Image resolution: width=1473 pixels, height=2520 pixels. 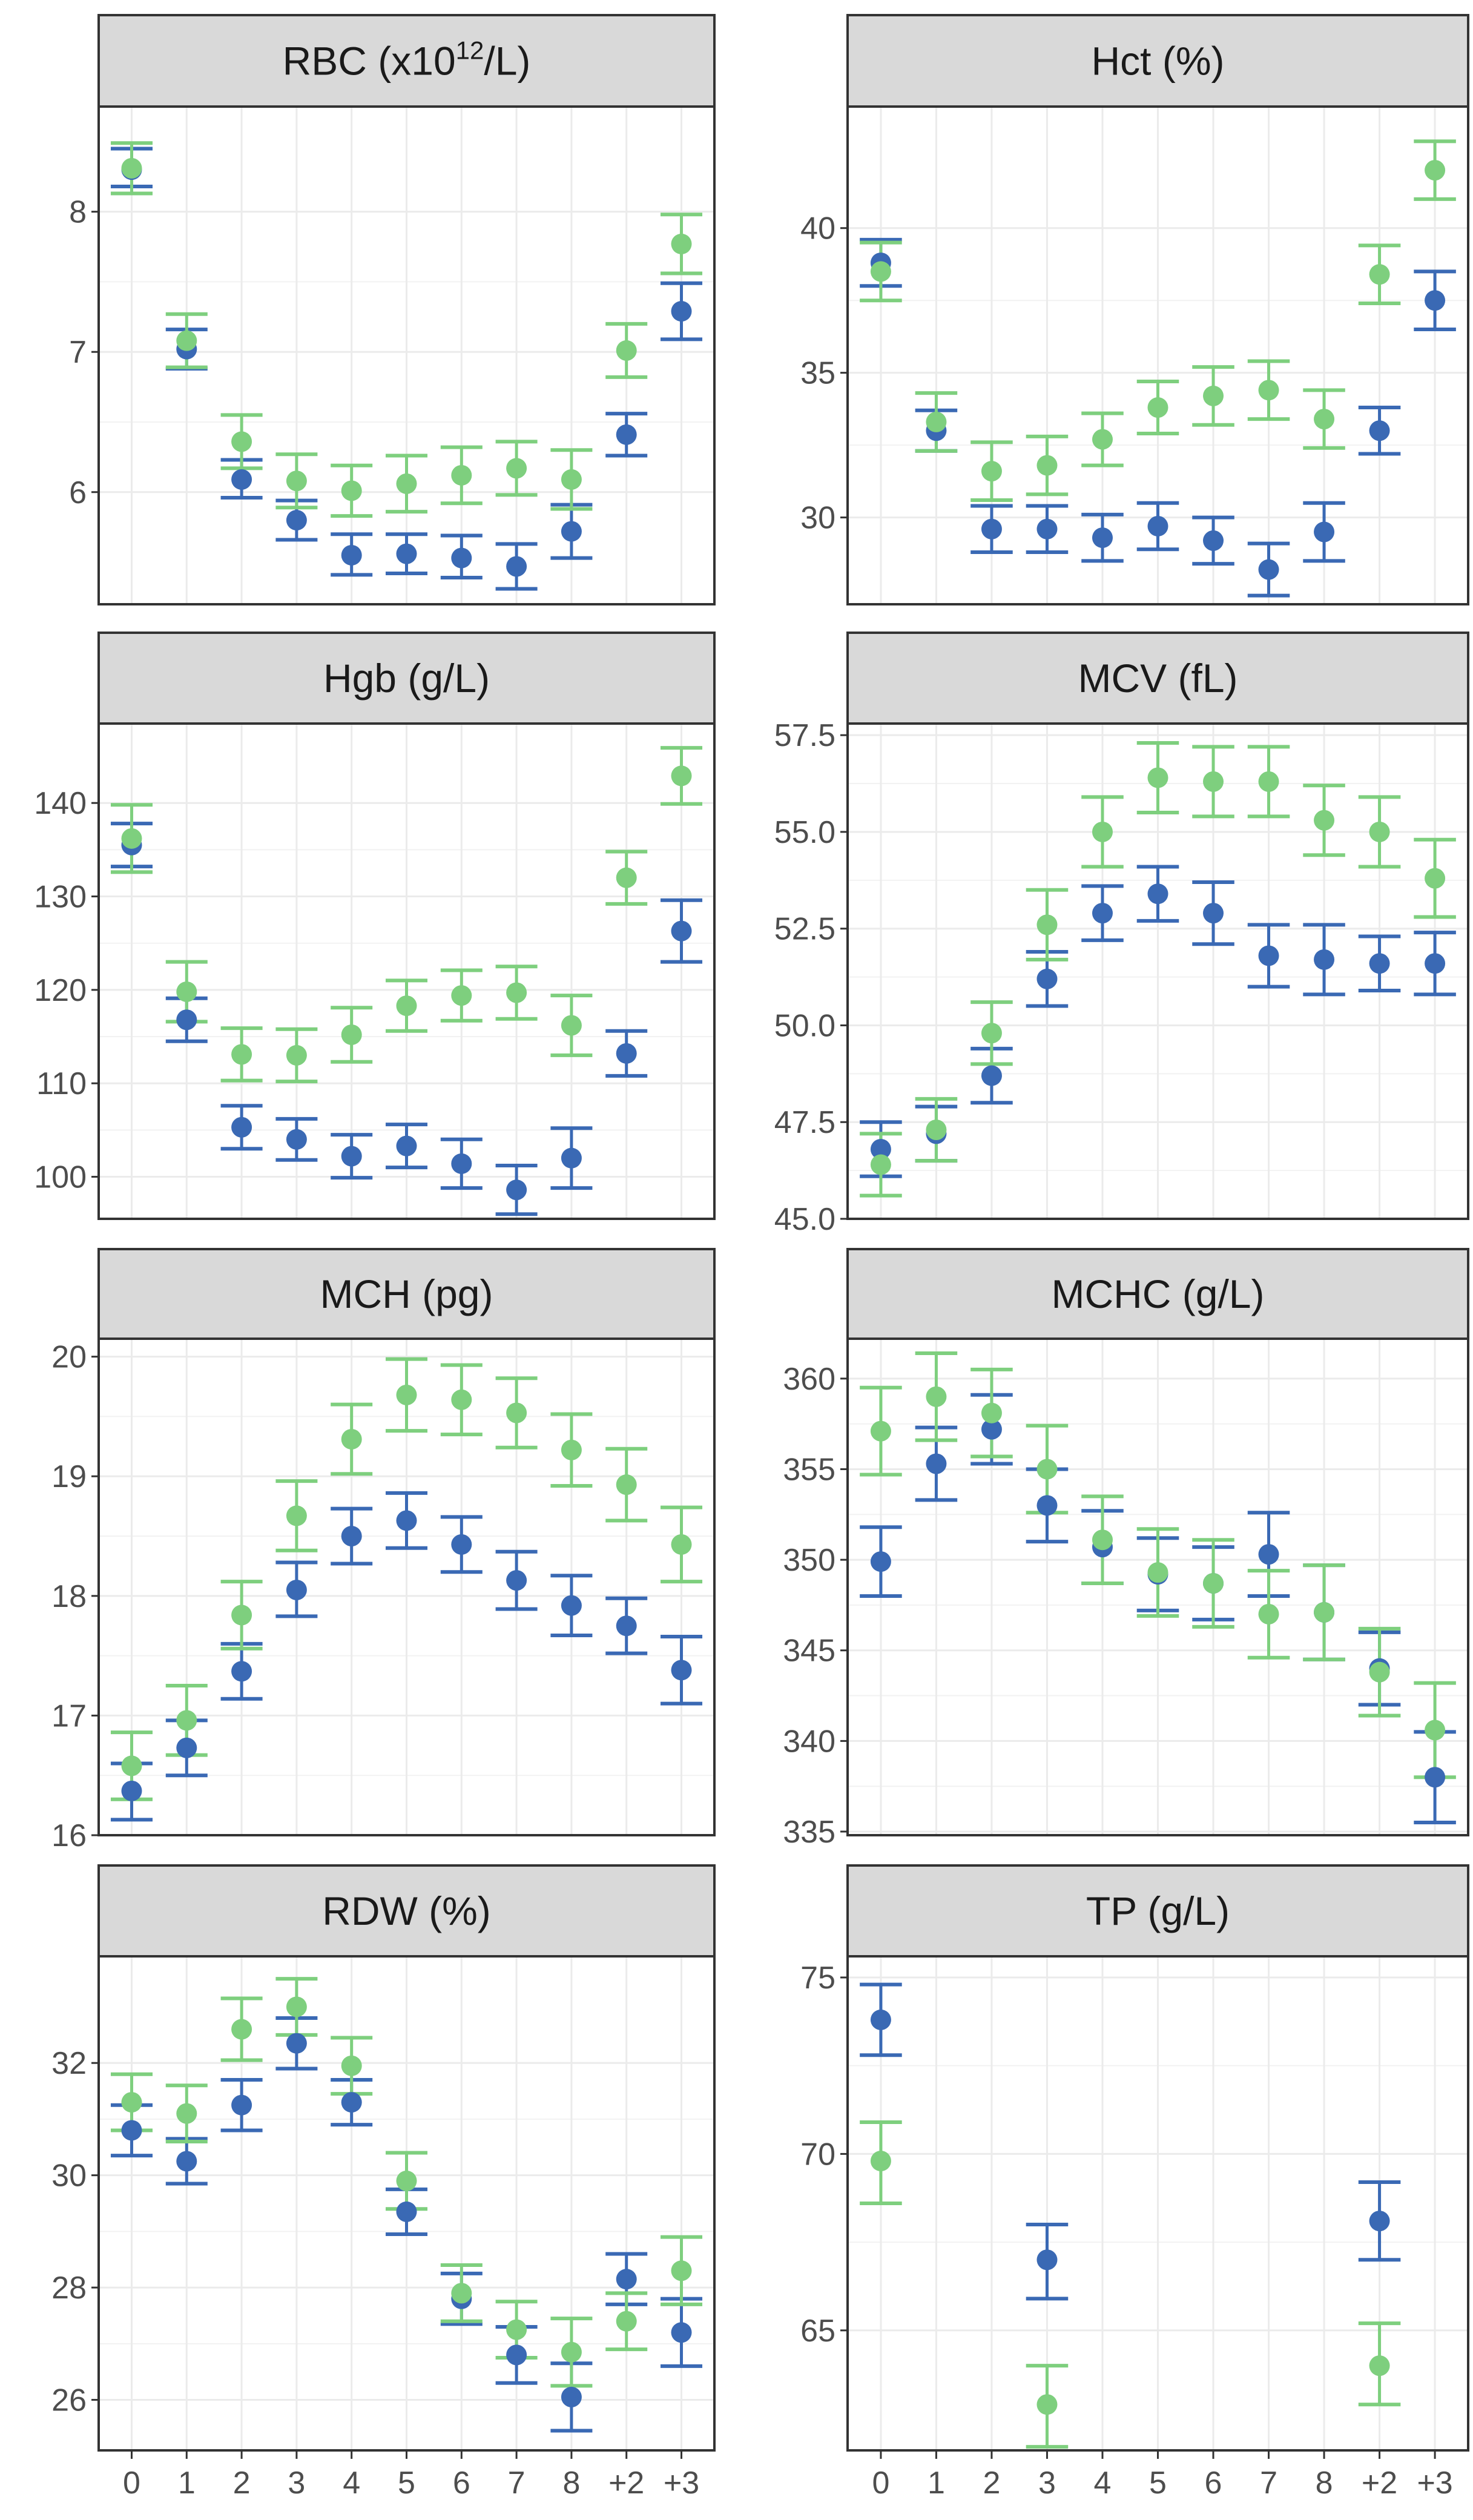 I want to click on facet-title-text: RDW (%), so click(x=406, y=1910).